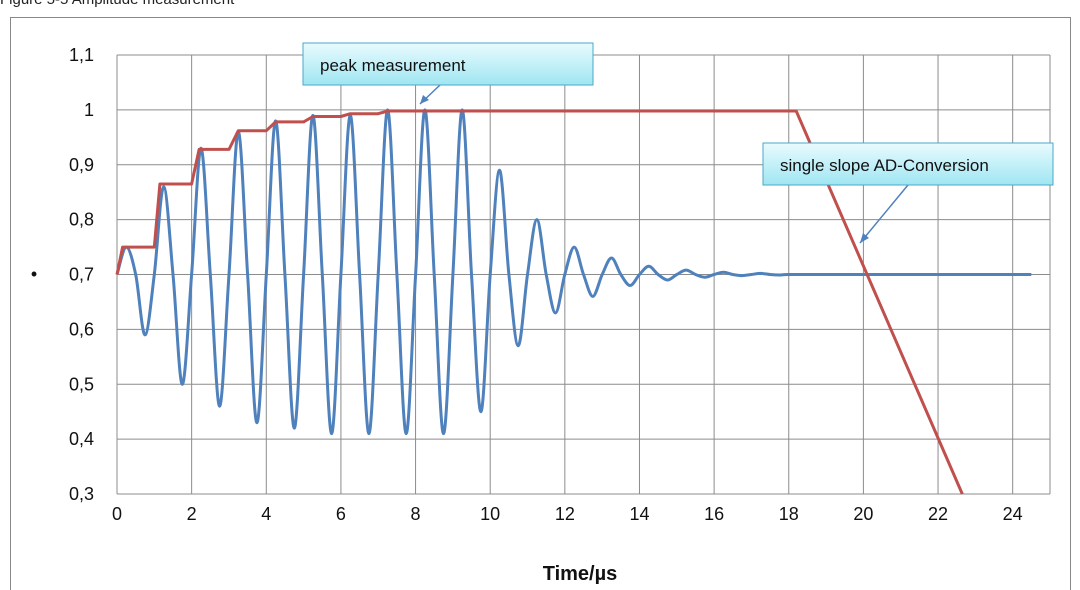 The image size is (1080, 590). Describe the element at coordinates (863, 514) in the screenshot. I see `x-tick-label: 20` at that location.